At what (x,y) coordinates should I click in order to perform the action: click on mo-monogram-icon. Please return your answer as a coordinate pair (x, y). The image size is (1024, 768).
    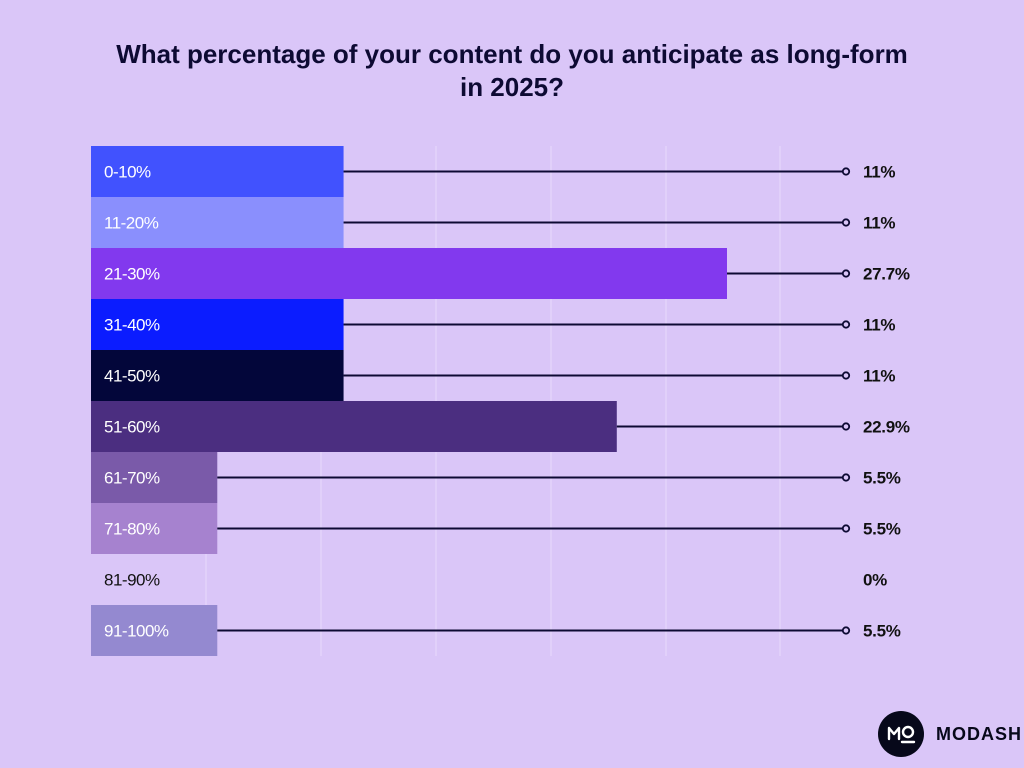
    Looking at the image, I should click on (901, 734).